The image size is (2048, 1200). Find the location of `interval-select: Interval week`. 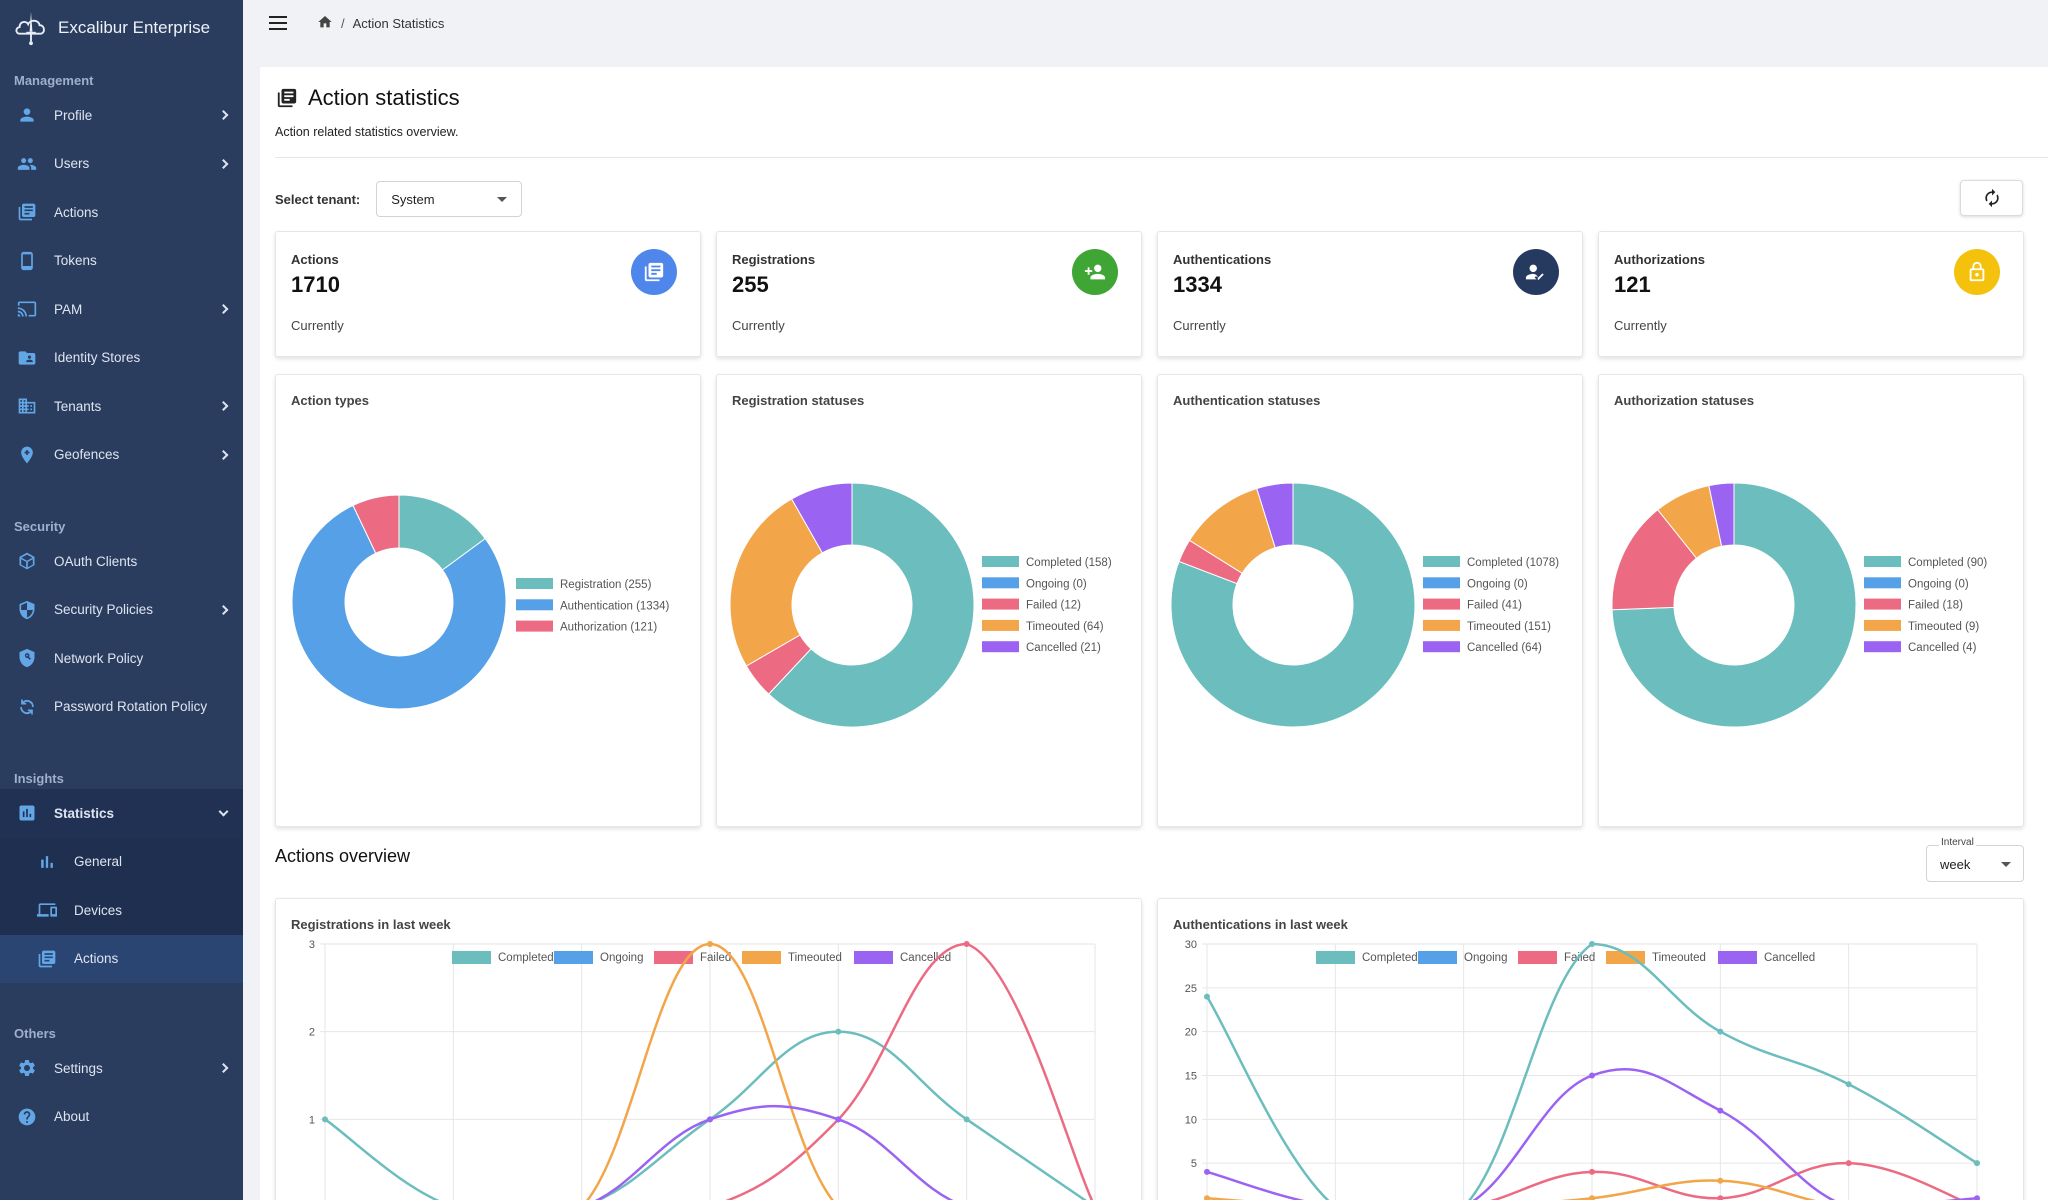

interval-select: Interval week is located at coordinates (1975, 859).